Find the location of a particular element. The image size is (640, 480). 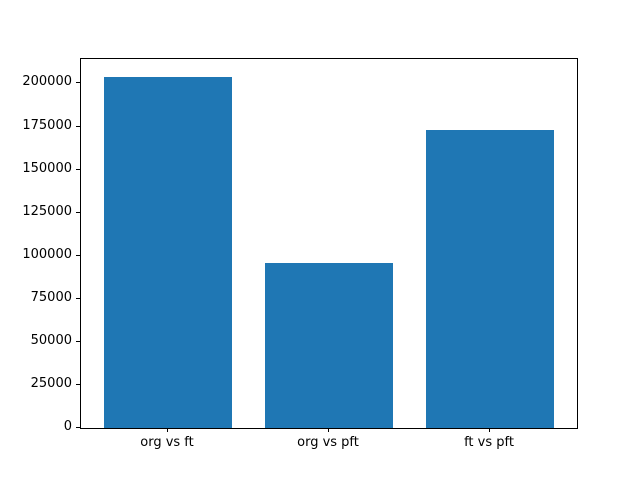

y-tick-label: 200000 is located at coordinates (47, 81).